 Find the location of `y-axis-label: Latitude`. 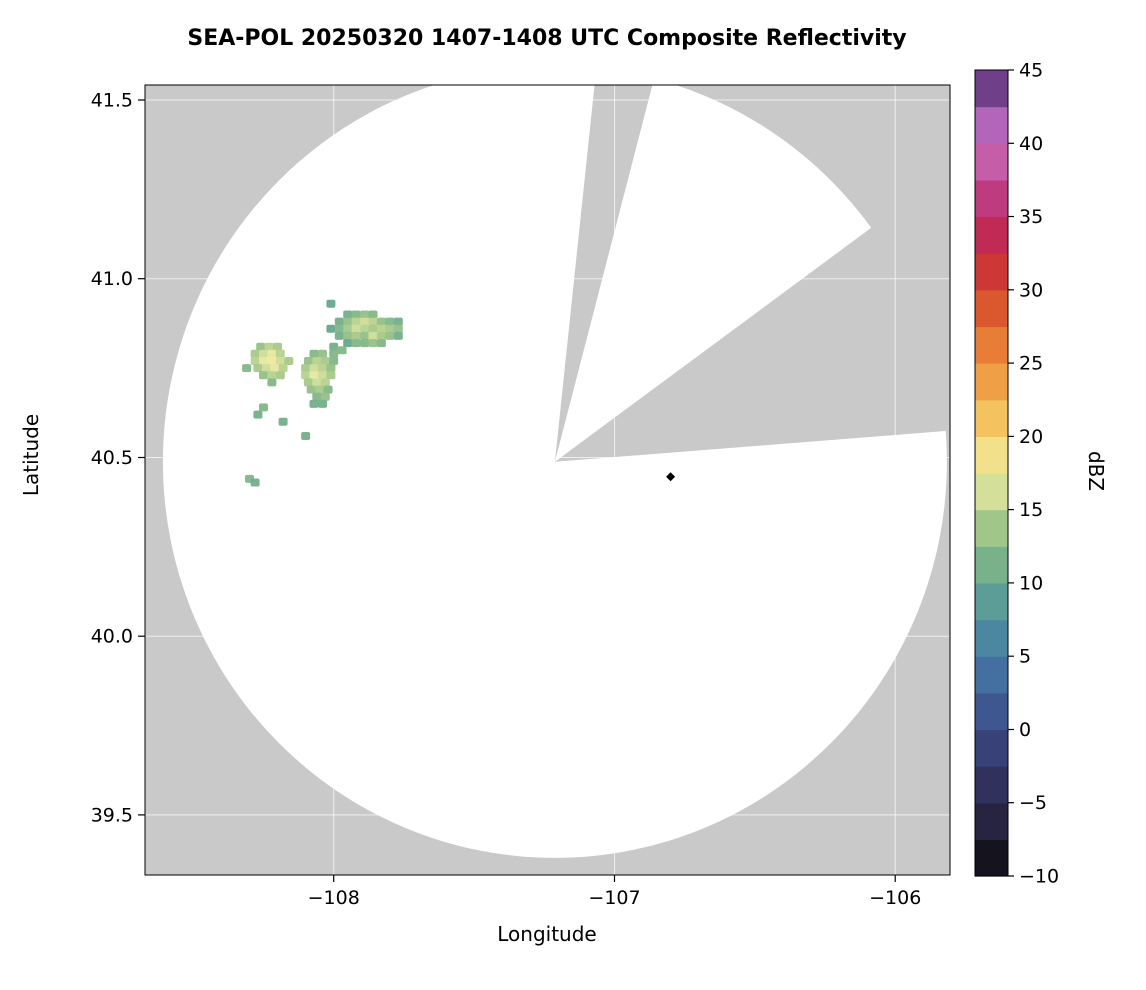

y-axis-label: Latitude is located at coordinates (31, 455).